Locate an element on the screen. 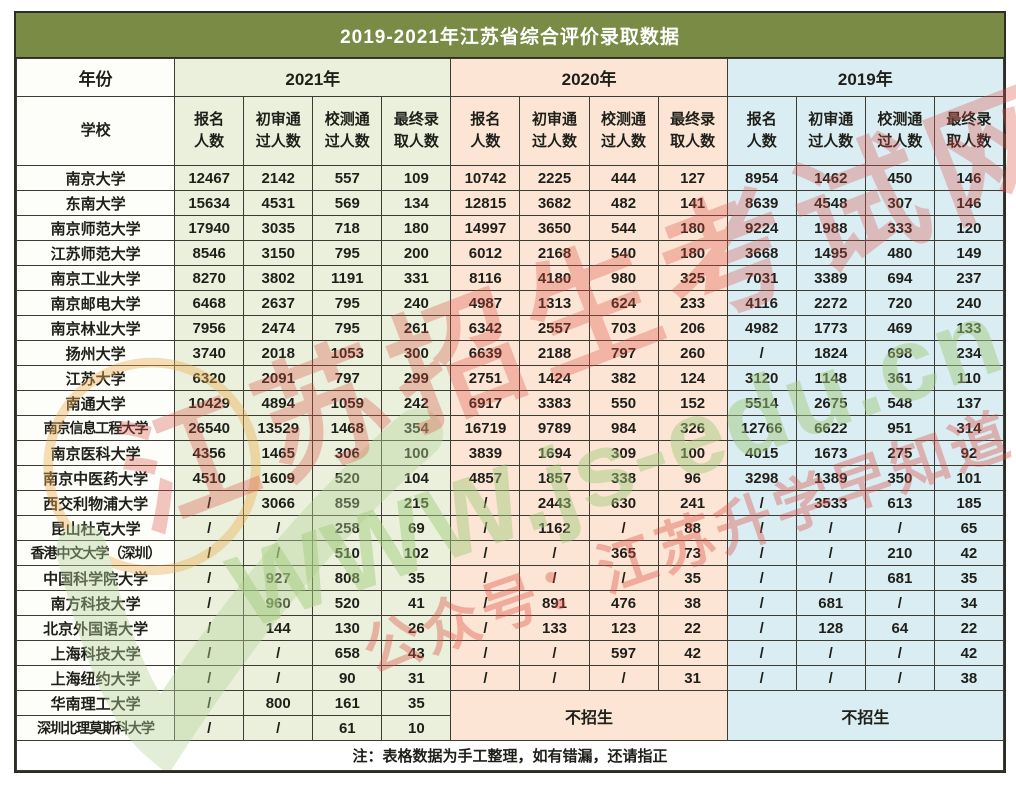 The height and width of the screenshot is (803, 1016). cell-2021-preliminary-passed: 800 is located at coordinates (278, 703).